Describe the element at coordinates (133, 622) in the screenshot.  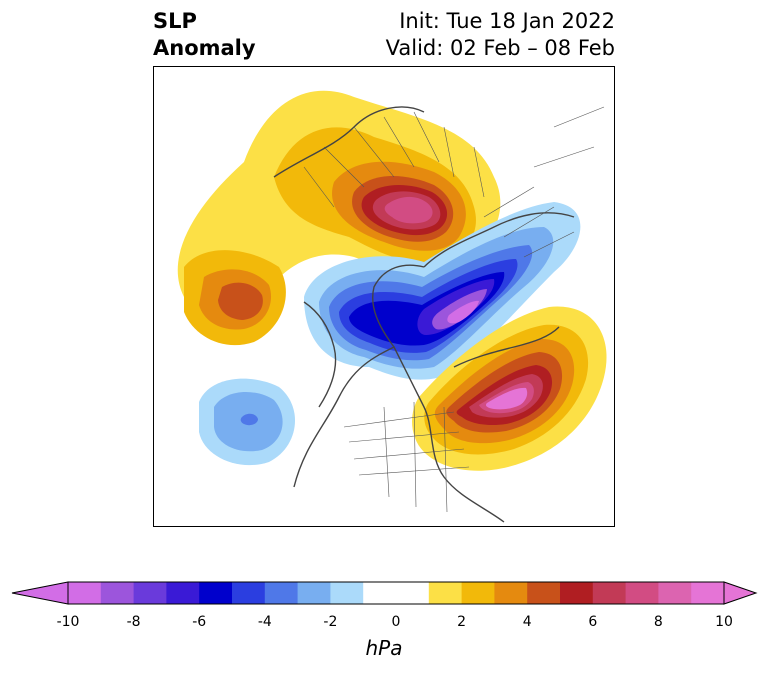
I see `colorbar-tick-label: -8` at that location.